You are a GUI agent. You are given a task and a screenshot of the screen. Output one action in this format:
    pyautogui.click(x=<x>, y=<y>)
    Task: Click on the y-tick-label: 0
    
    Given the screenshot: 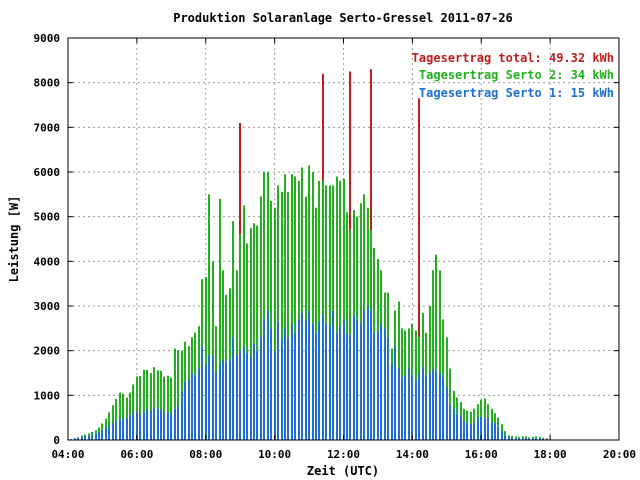 What is the action you would take?
    pyautogui.click(x=56, y=440)
    